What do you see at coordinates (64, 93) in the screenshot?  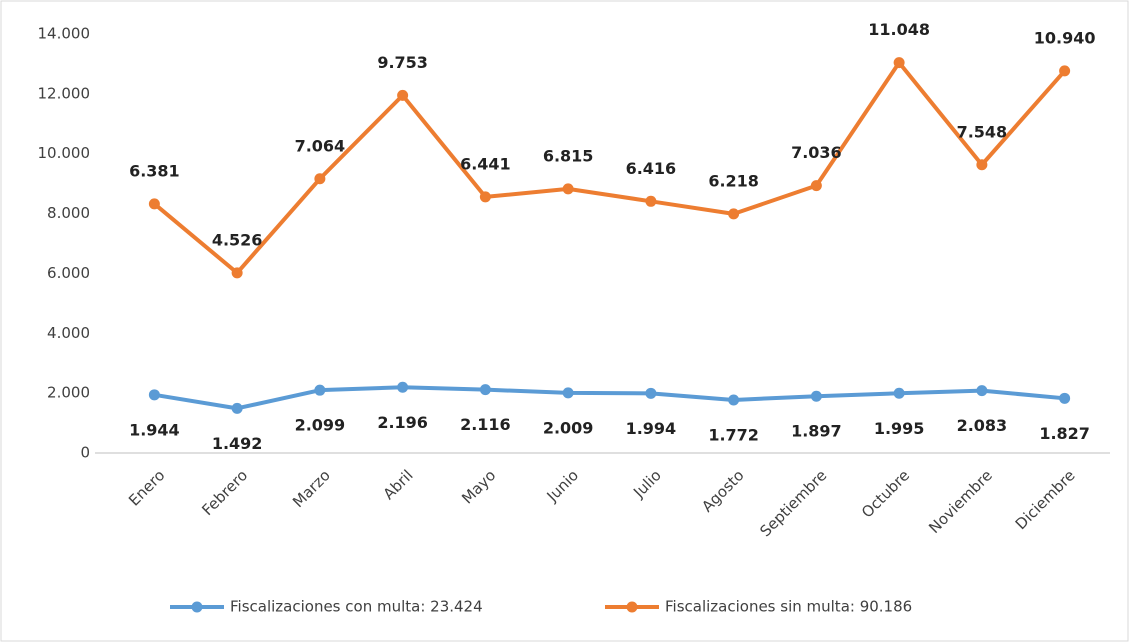 I see `y-tick-label: 12.000` at bounding box center [64, 93].